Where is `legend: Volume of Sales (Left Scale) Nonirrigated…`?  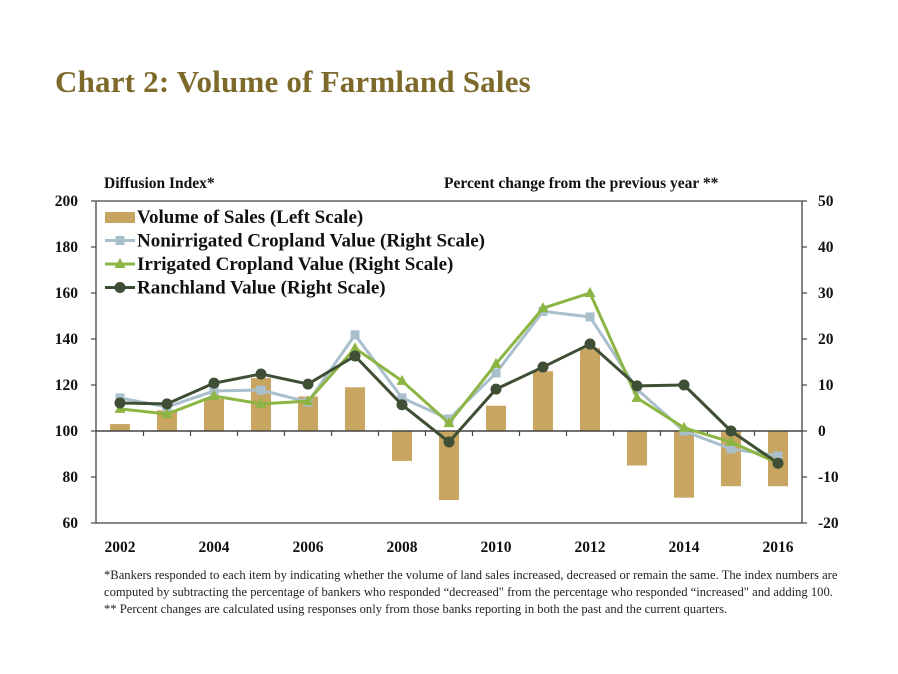 legend: Volume of Sales (Left Scale) Nonirrigated… is located at coordinates (295, 253).